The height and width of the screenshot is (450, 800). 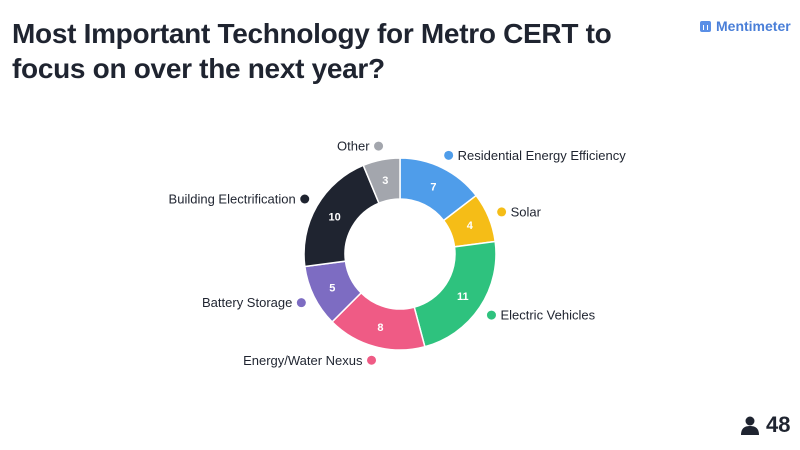 What do you see at coordinates (705, 26) in the screenshot?
I see `mentimeter-logo-icon` at bounding box center [705, 26].